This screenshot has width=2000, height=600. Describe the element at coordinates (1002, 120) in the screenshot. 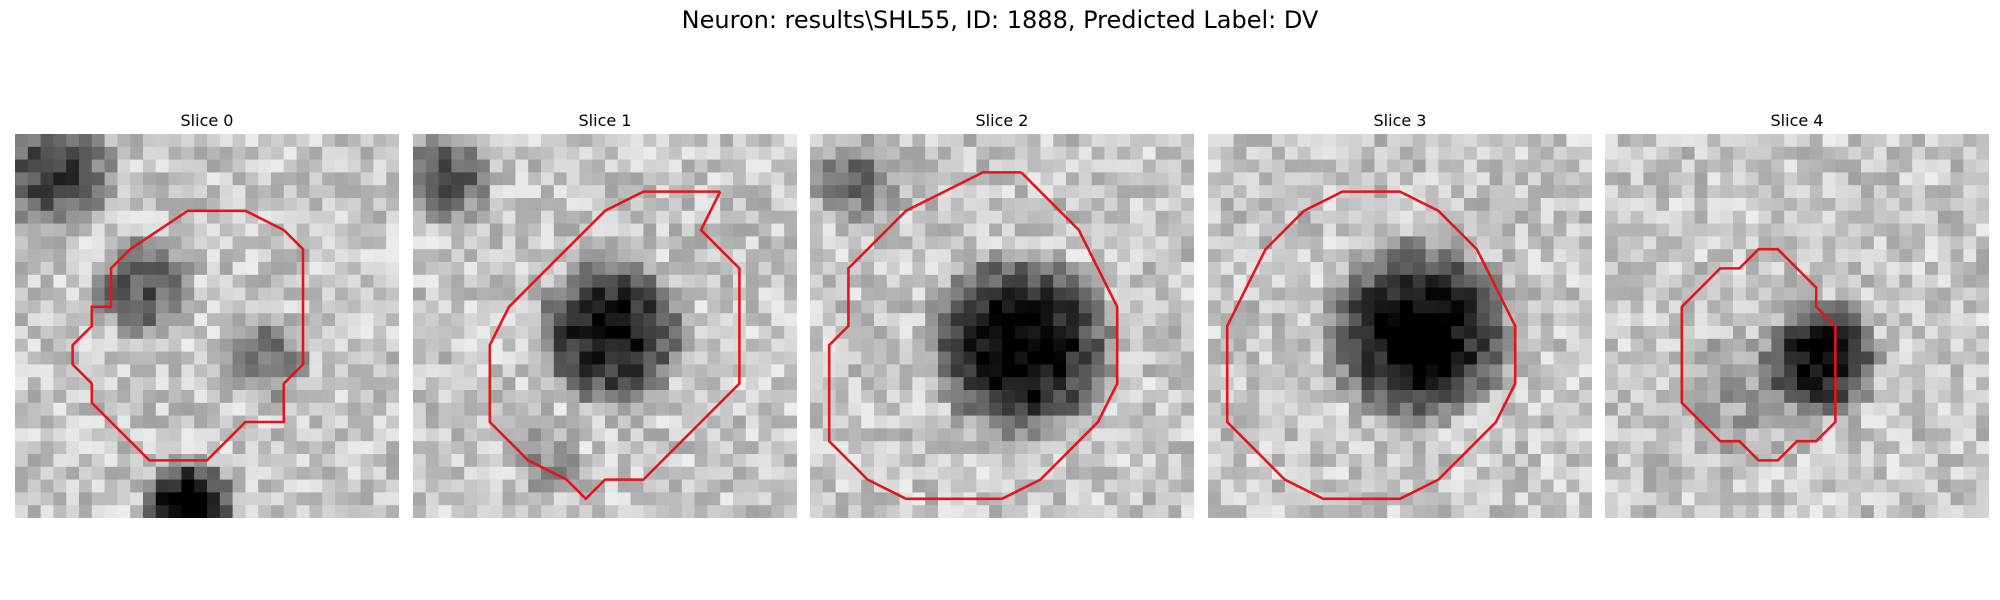

I see `slice-title: Slice 2` at that location.